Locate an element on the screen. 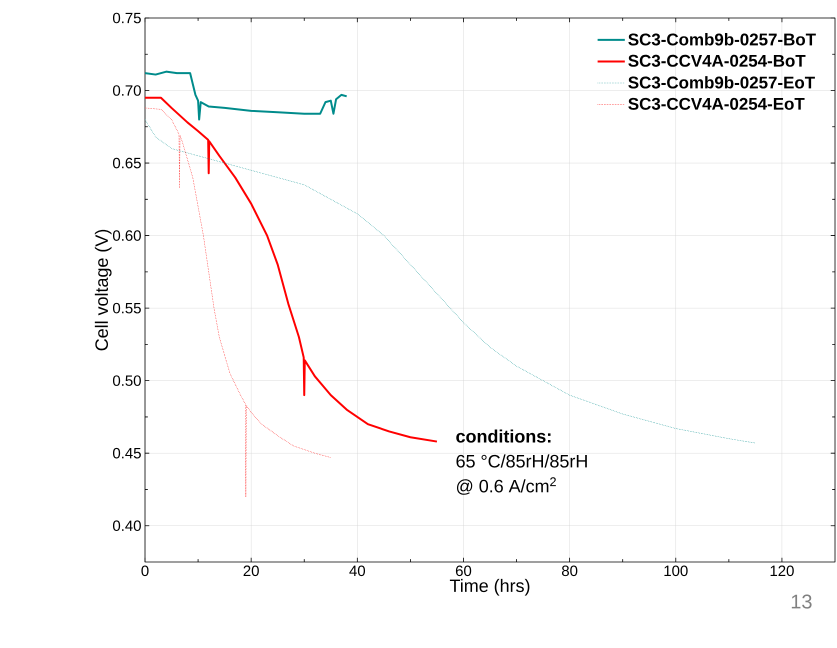 This screenshot has width=837, height=648. annotation: 65 °C/85rH/85rH is located at coordinates (521, 461).